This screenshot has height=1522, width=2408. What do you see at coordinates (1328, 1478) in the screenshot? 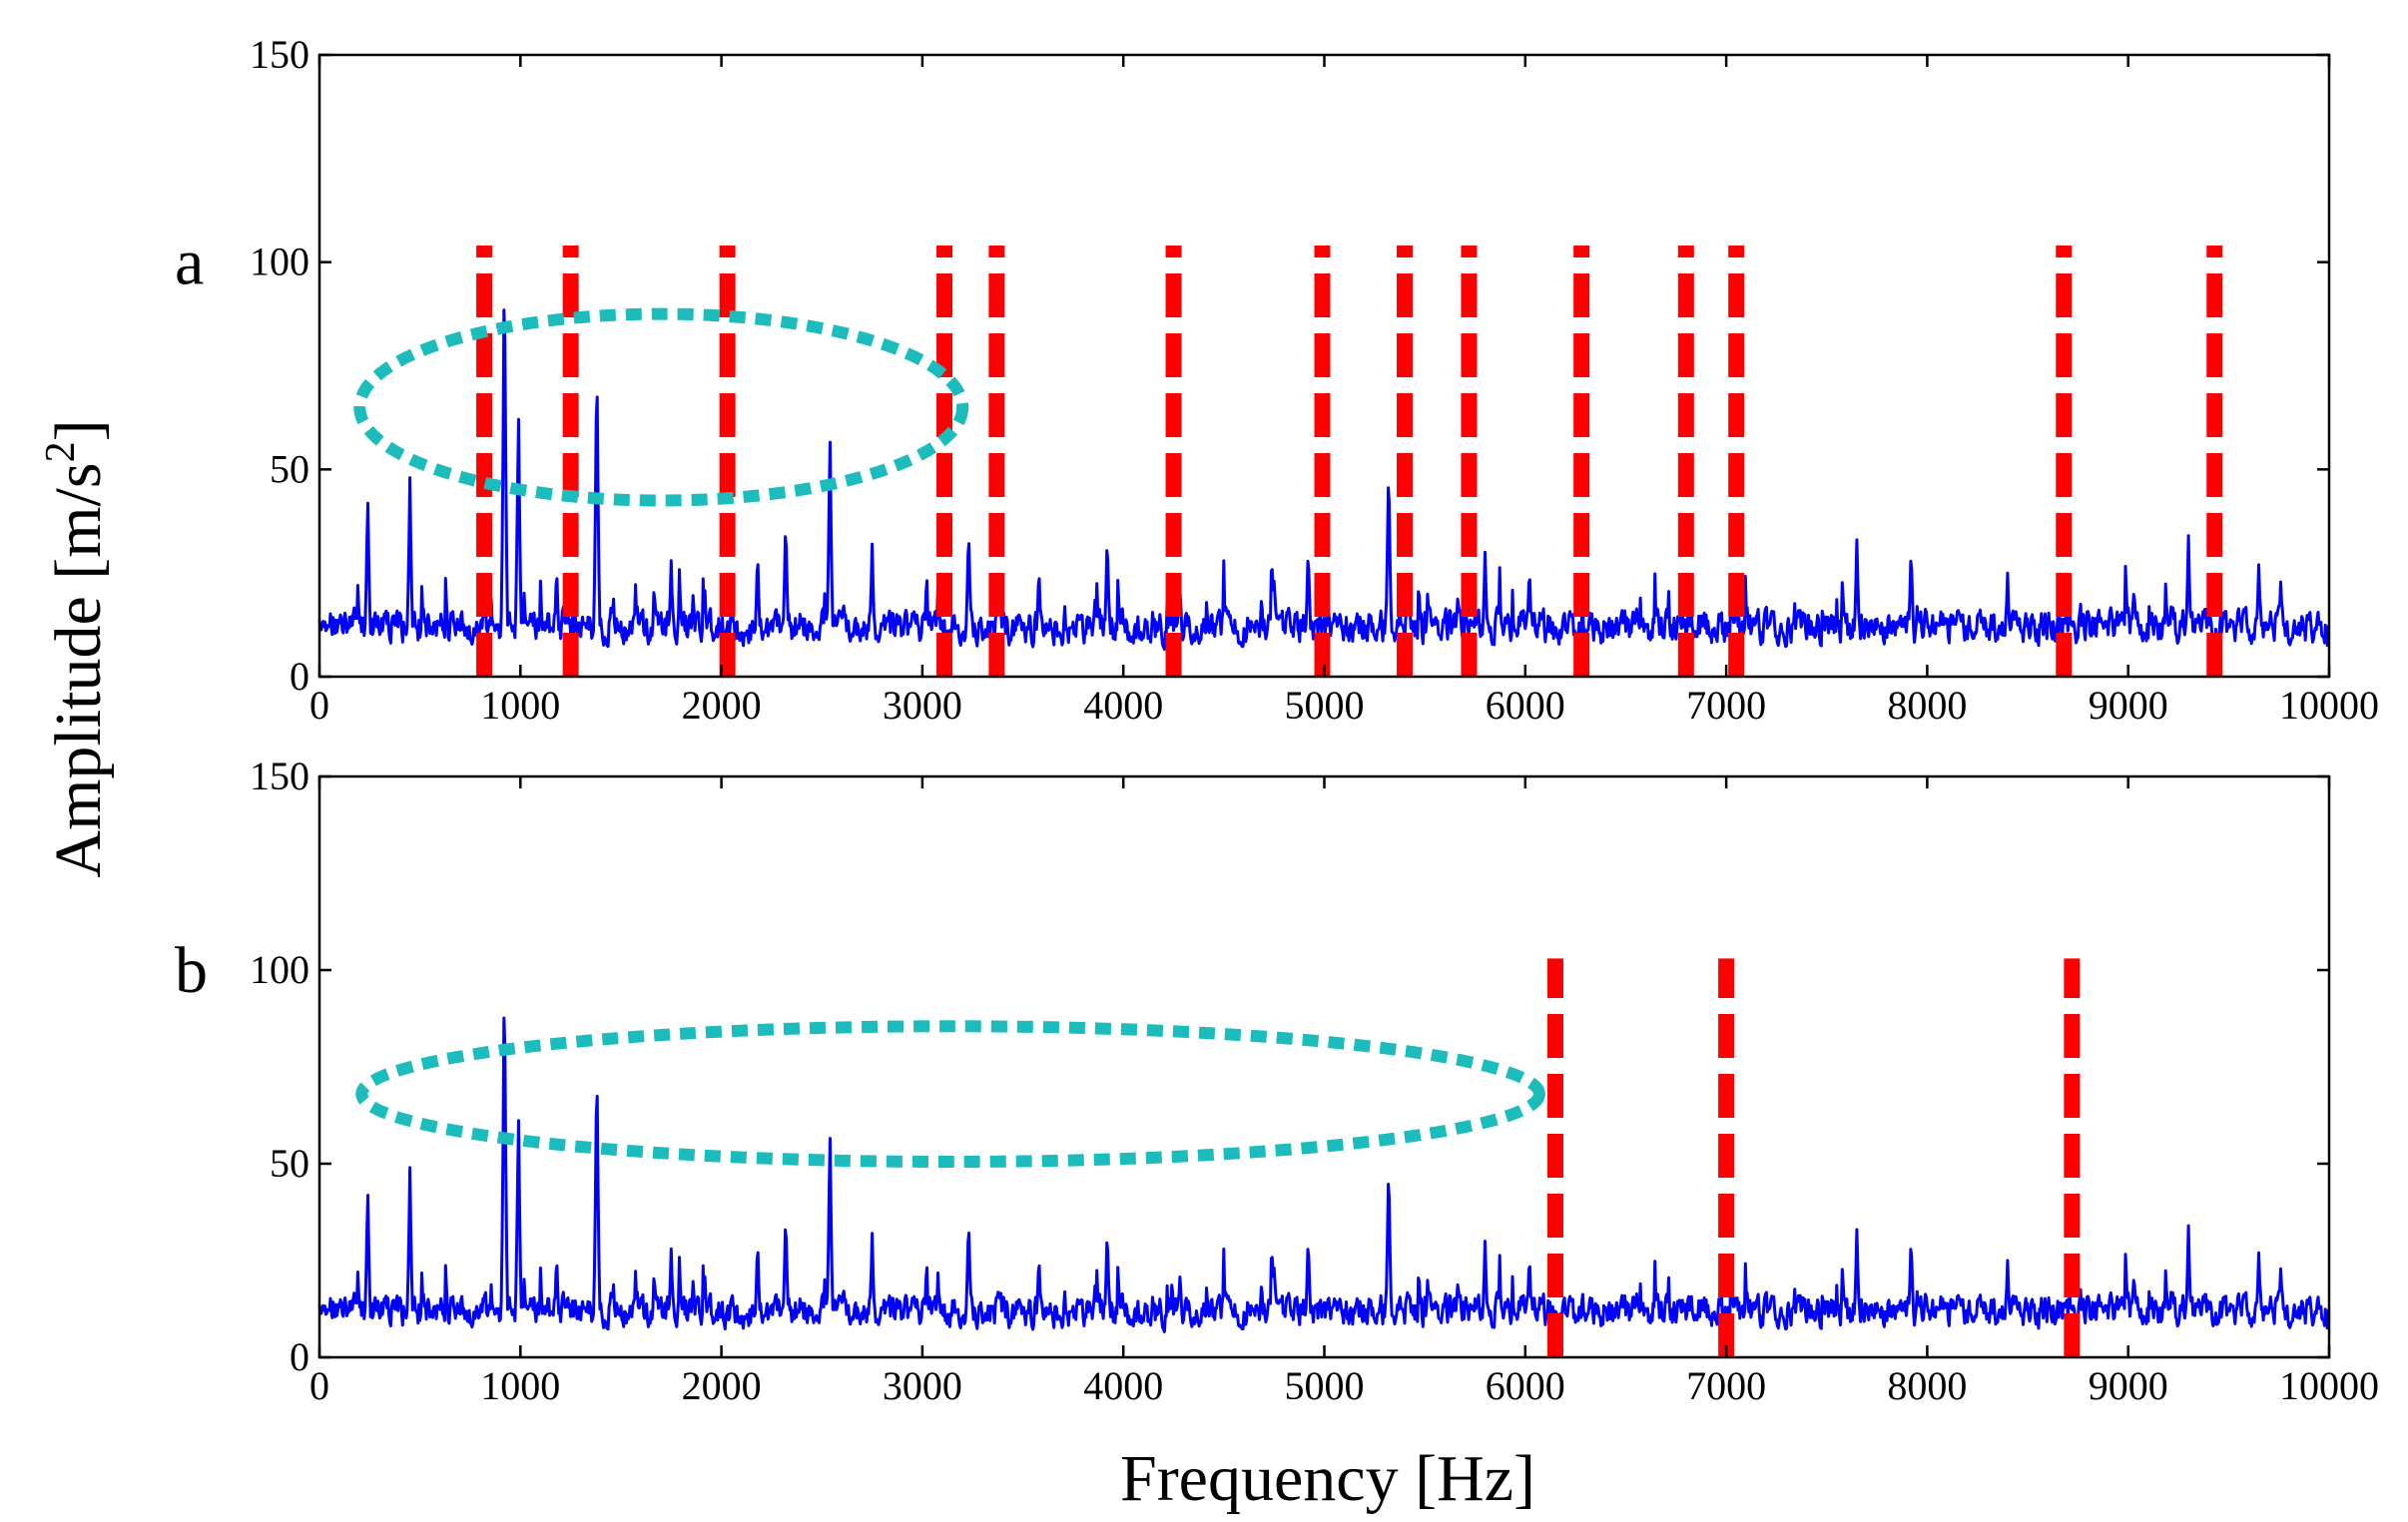
I see `x-axis-title: Frequency [Hz]` at bounding box center [1328, 1478].